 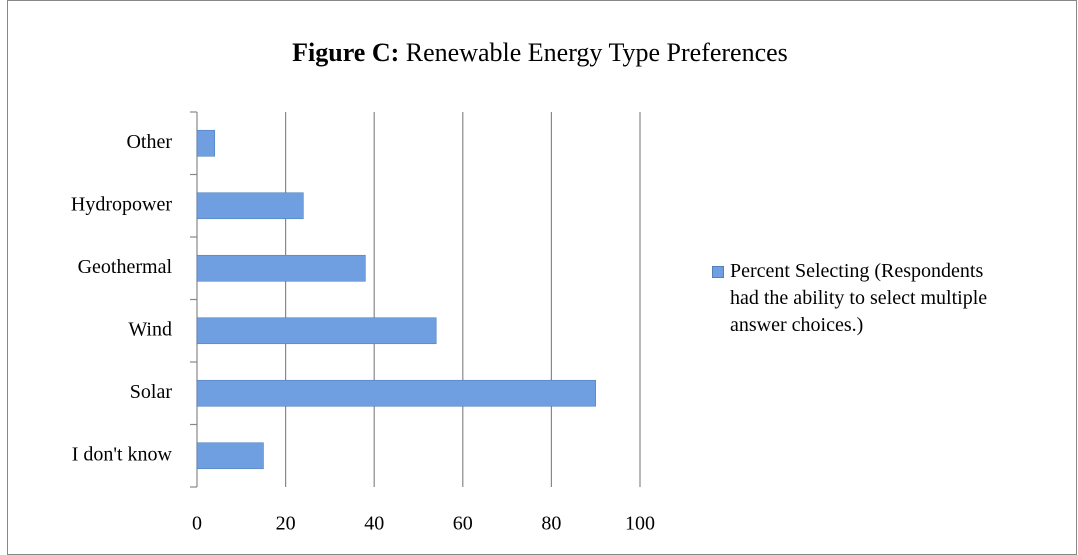 What do you see at coordinates (125, 267) in the screenshot?
I see `y-tick-label: Geothermal` at bounding box center [125, 267].